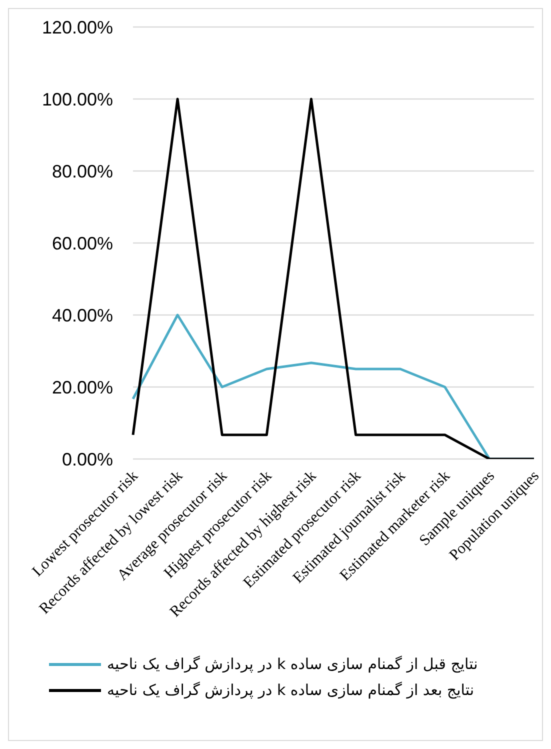 The image size is (551, 749). I want to click on y-tick-label: 100.00%, so click(77, 99).